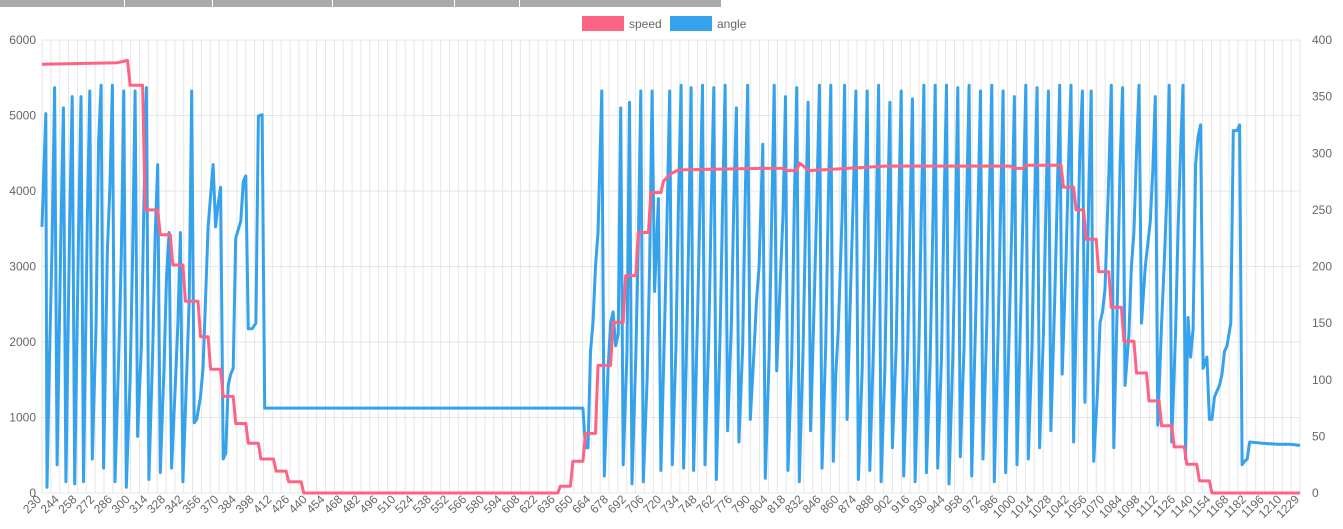 The height and width of the screenshot is (529, 1343). I want to click on legend-swatch-speed, so click(603, 23).